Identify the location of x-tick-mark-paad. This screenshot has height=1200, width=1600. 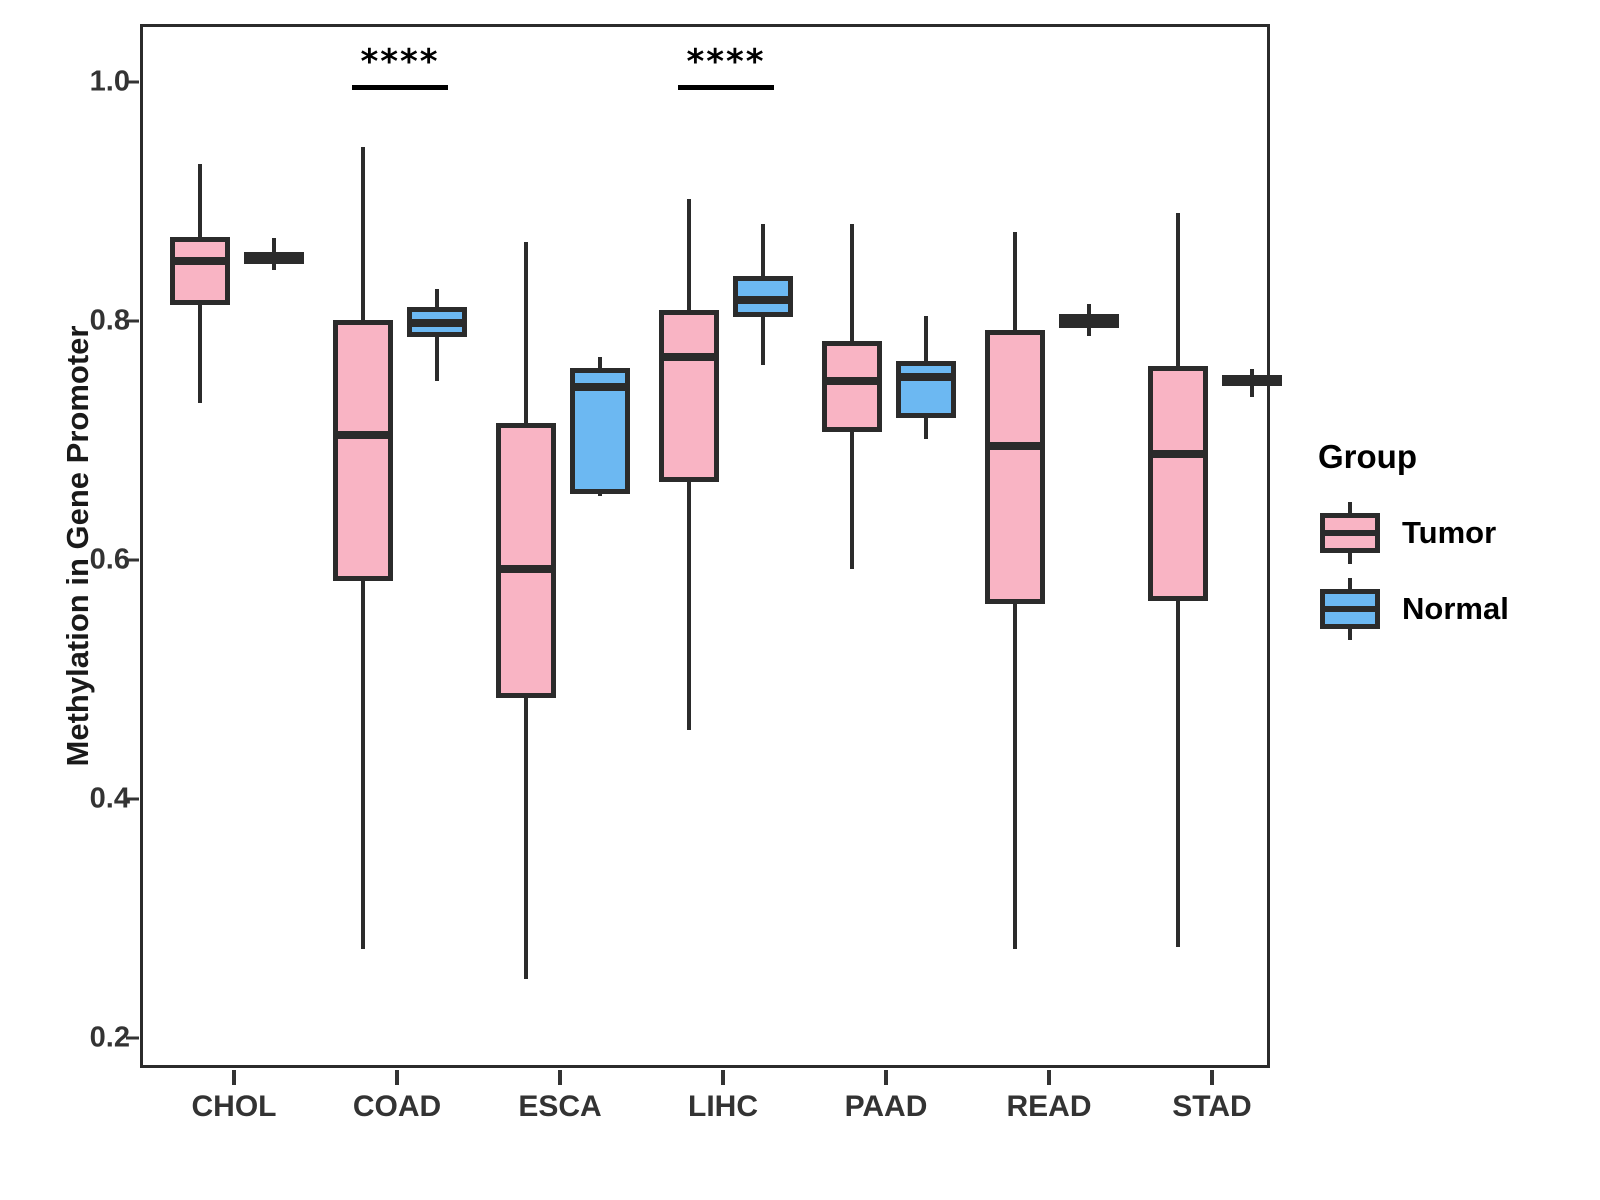
(886, 1077).